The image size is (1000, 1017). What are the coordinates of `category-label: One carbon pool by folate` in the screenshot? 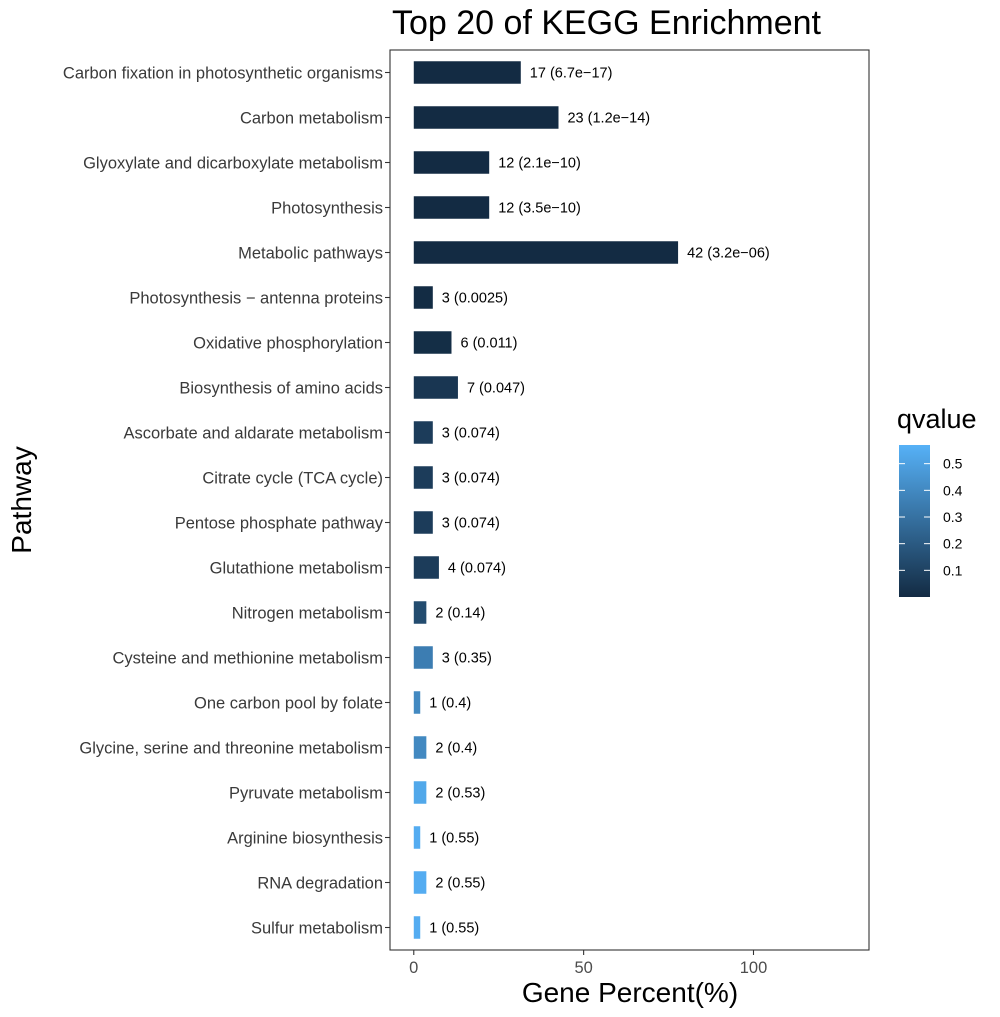 It's located at (288, 704).